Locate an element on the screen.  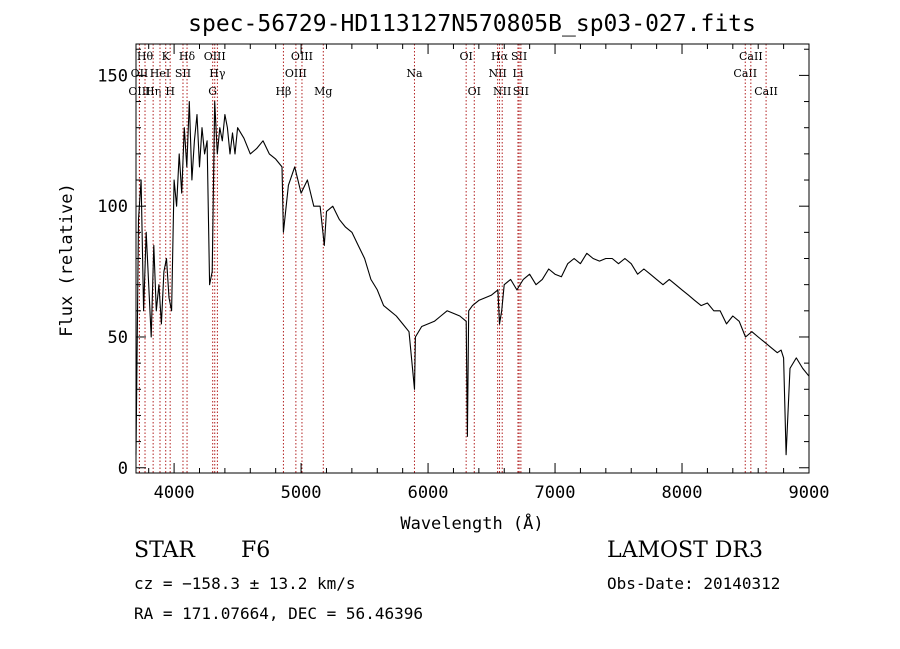
y-tick-label: 0 is located at coordinates (123, 469).